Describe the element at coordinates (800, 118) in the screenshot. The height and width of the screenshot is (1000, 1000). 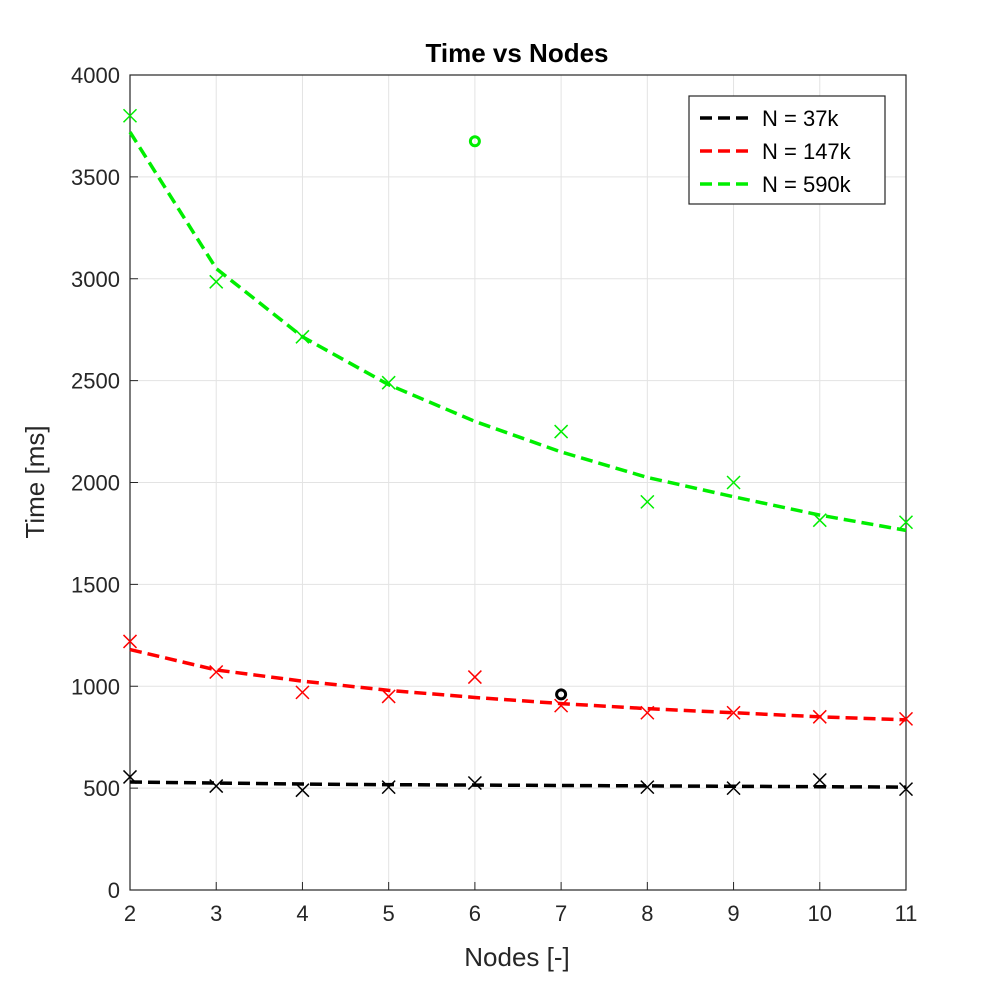
I see `legend-label-37k: N = 37k` at that location.